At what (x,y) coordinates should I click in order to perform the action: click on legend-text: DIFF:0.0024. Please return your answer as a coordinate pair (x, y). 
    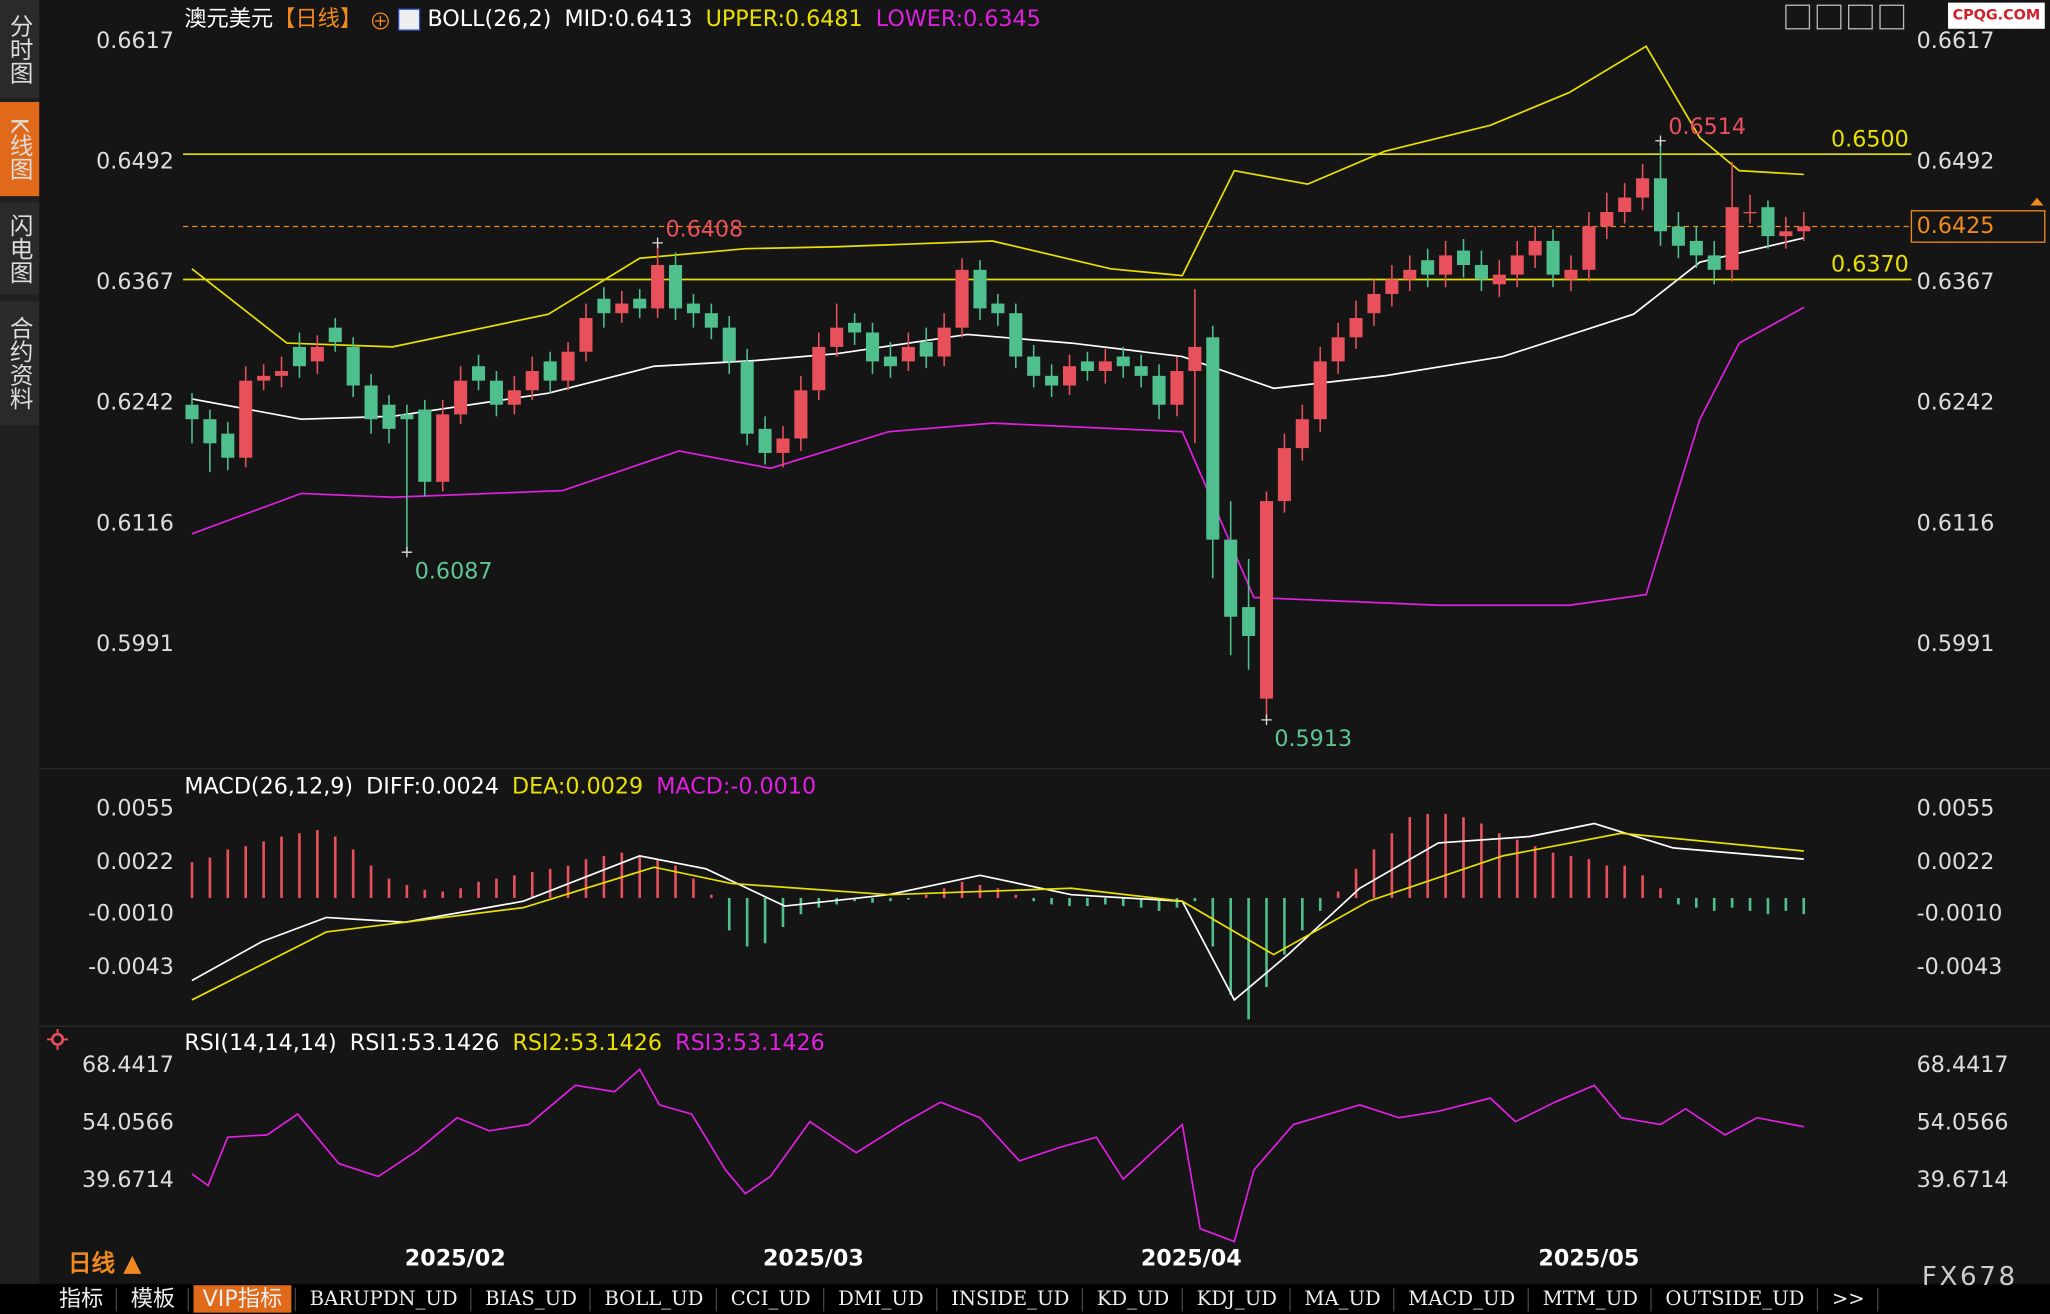
    Looking at the image, I should click on (432, 787).